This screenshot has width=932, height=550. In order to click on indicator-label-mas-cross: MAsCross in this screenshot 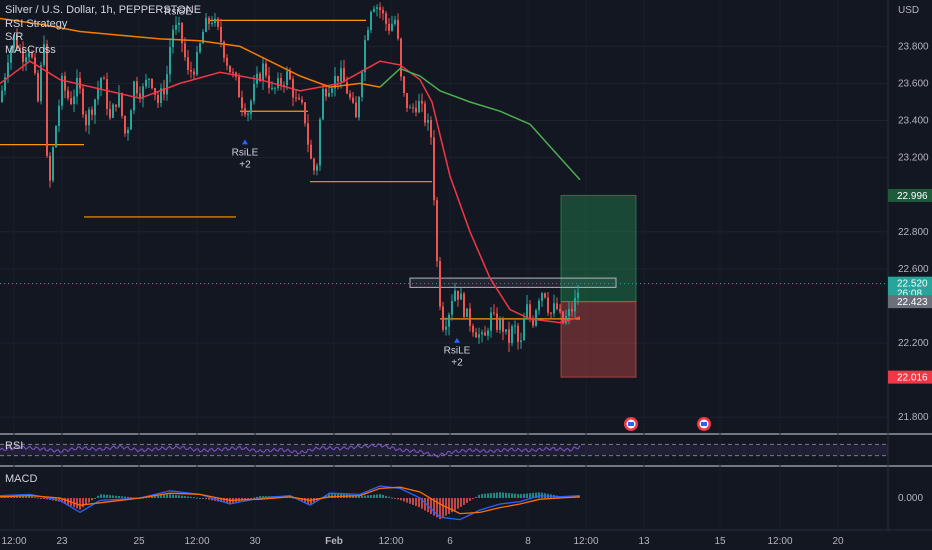, I will do `click(30, 50)`.